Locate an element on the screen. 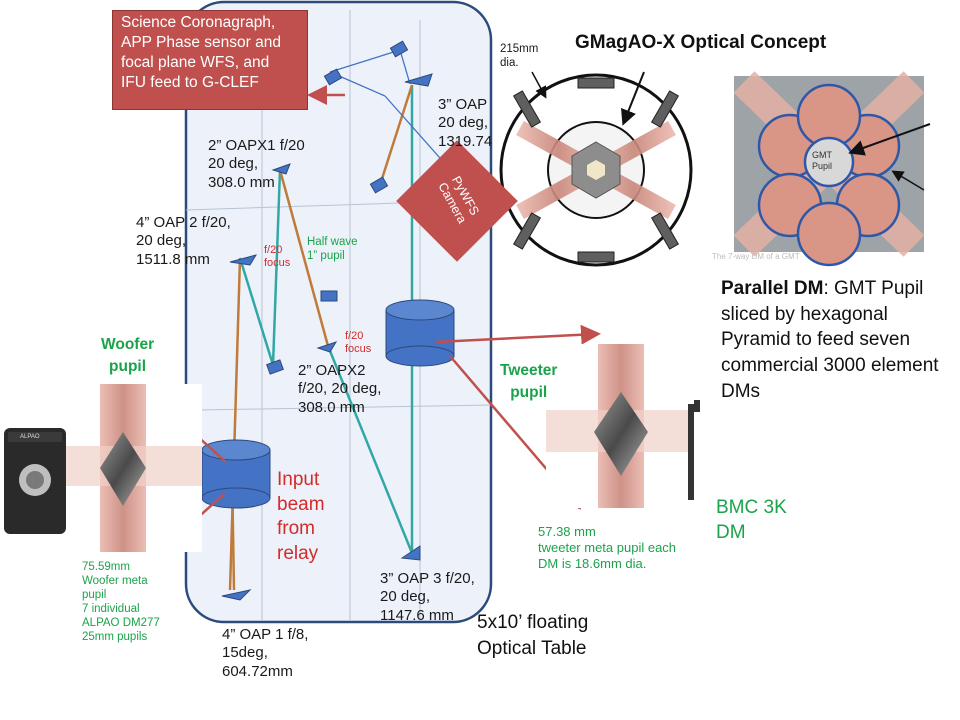 The height and width of the screenshot is (720, 960). f20-focus-mirror is located at coordinates (327, 347).